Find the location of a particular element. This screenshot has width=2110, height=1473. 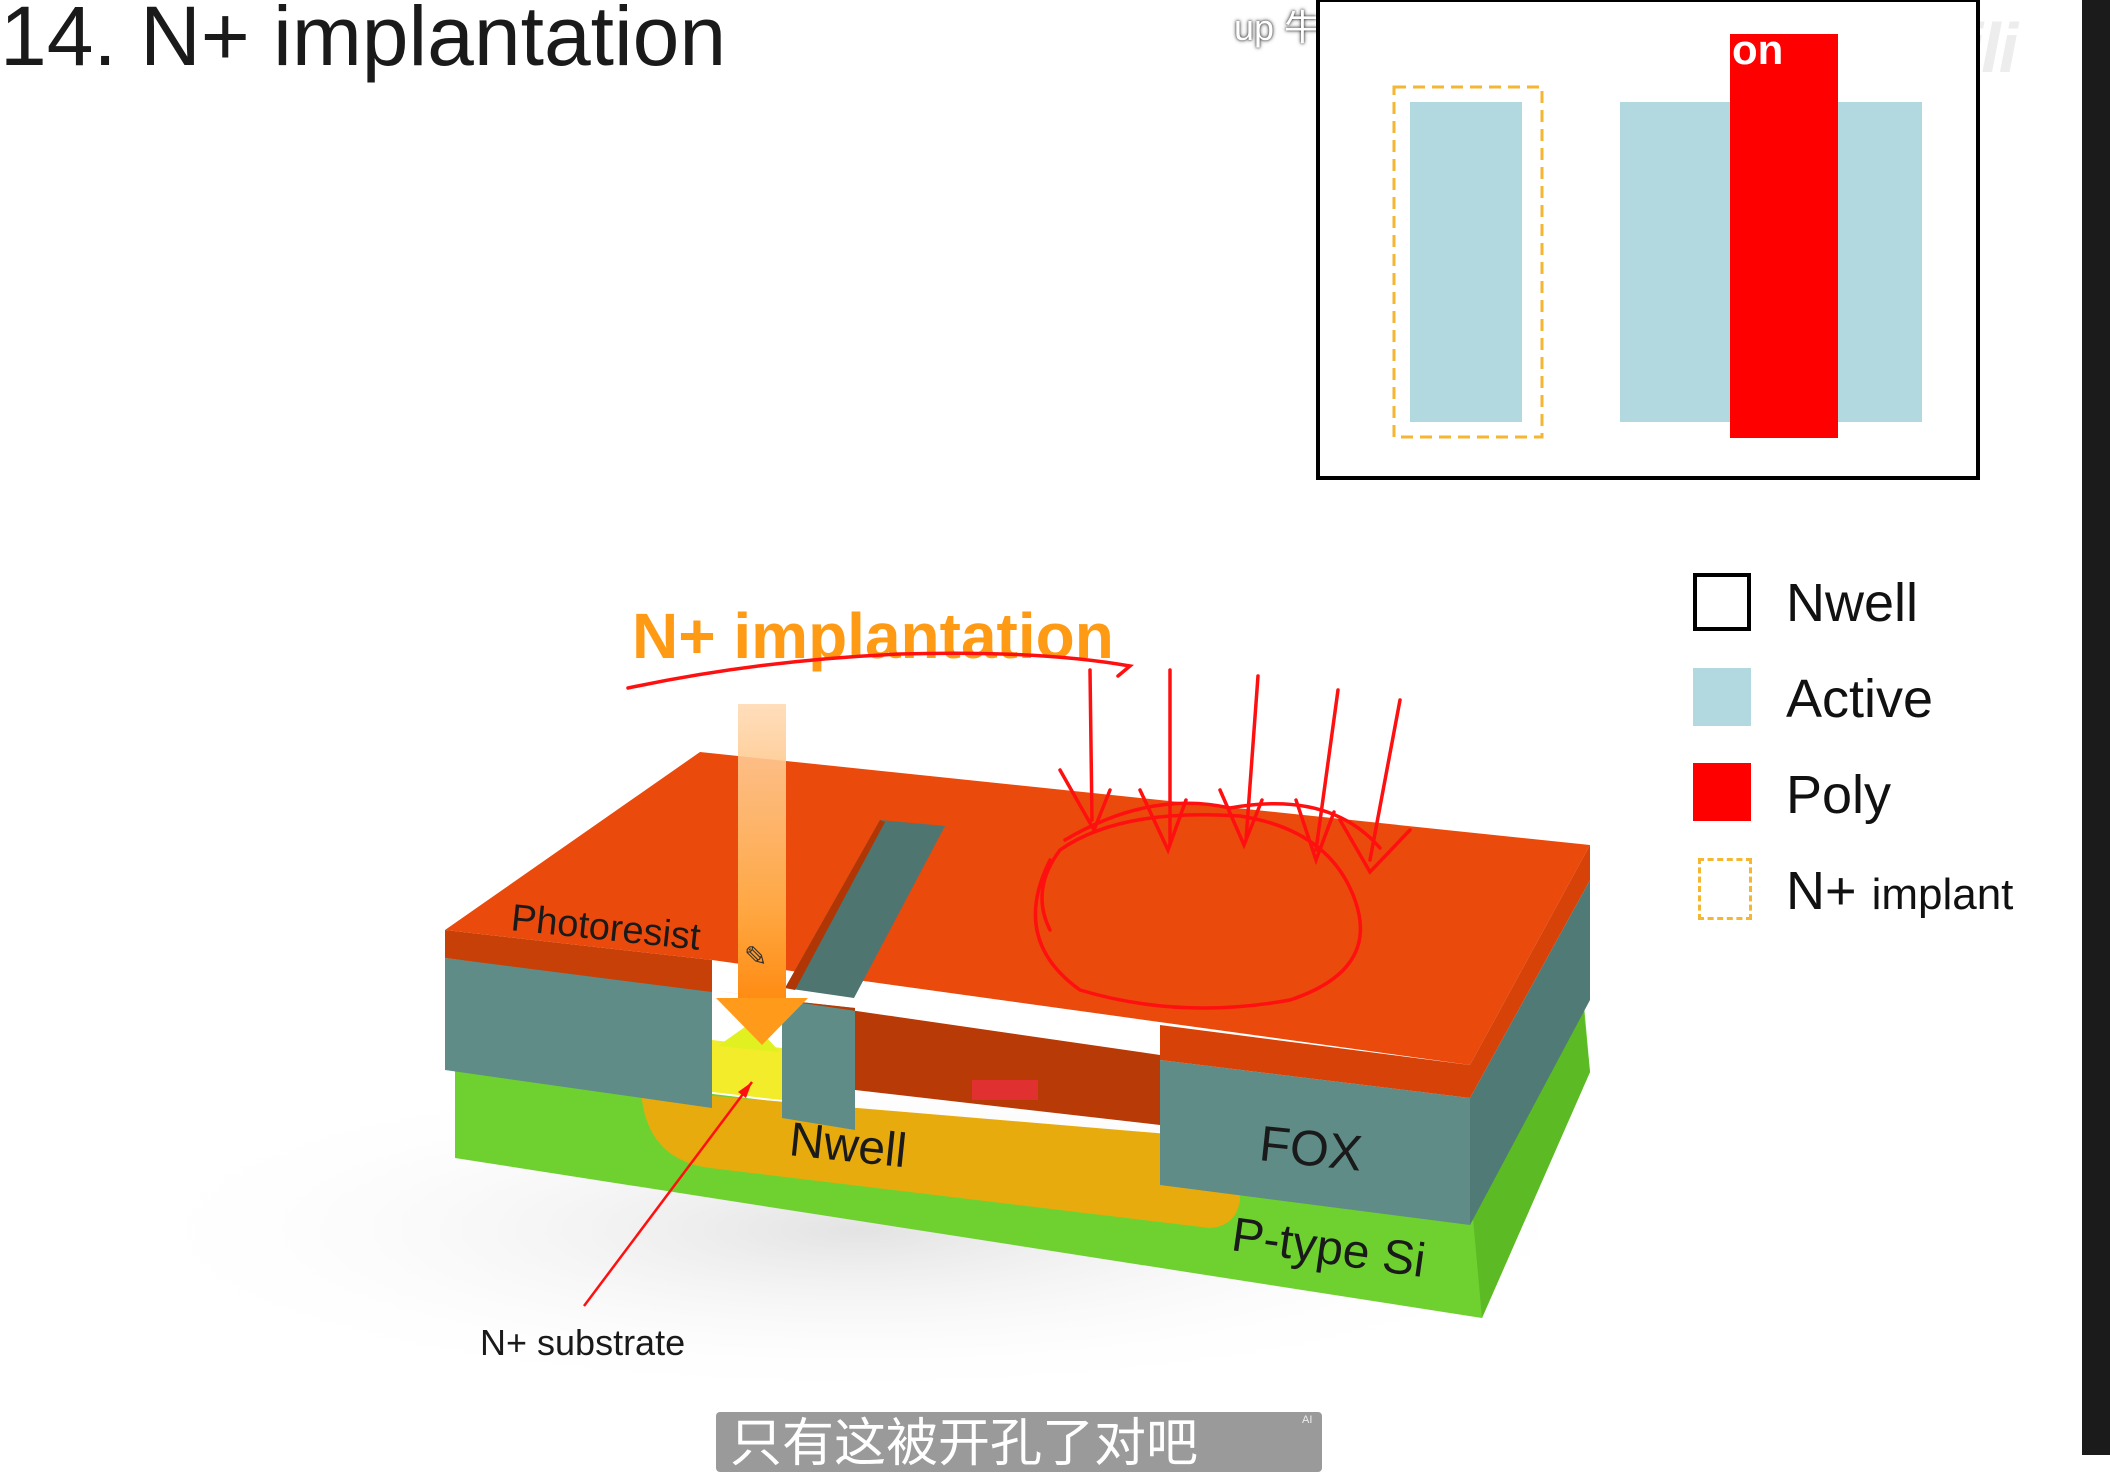

legend-swatch-poly is located at coordinates (1722, 792).